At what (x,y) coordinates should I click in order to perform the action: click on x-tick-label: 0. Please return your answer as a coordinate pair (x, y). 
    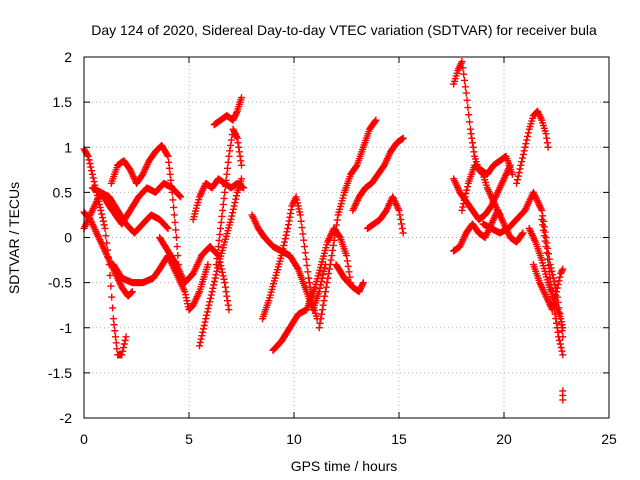
    Looking at the image, I should click on (84, 439).